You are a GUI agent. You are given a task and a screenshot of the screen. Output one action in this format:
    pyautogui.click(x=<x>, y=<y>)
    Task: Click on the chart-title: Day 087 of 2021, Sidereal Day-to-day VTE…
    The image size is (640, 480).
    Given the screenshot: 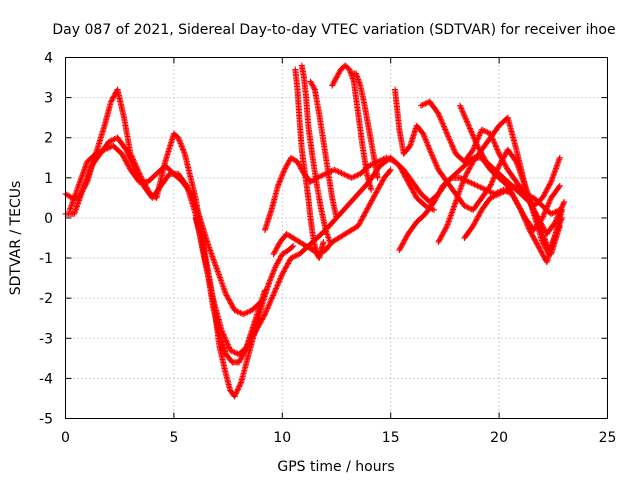 What is the action you would take?
    pyautogui.click(x=333, y=30)
    